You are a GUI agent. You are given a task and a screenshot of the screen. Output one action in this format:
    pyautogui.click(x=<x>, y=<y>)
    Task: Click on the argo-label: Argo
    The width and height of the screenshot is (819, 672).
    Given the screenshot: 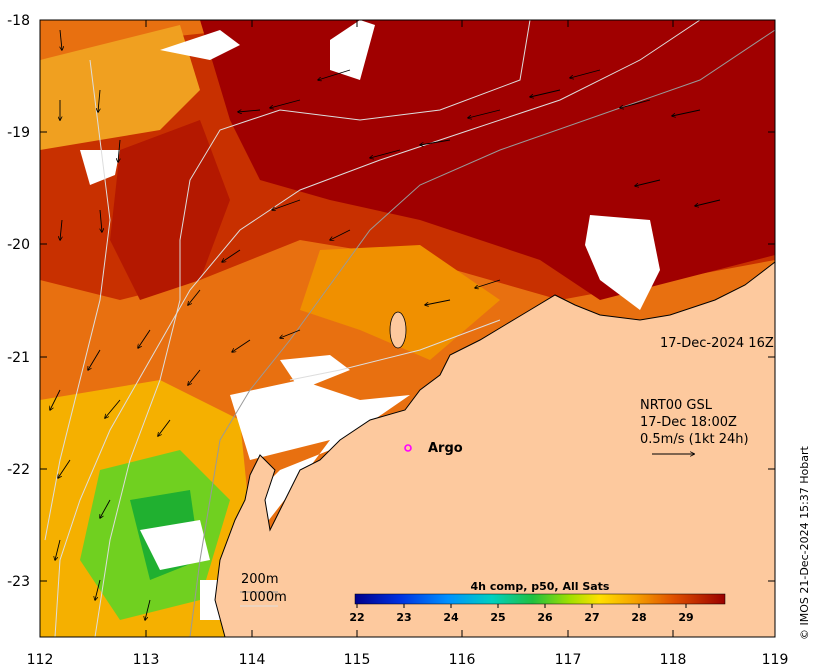 What is the action you would take?
    pyautogui.click(x=445, y=448)
    